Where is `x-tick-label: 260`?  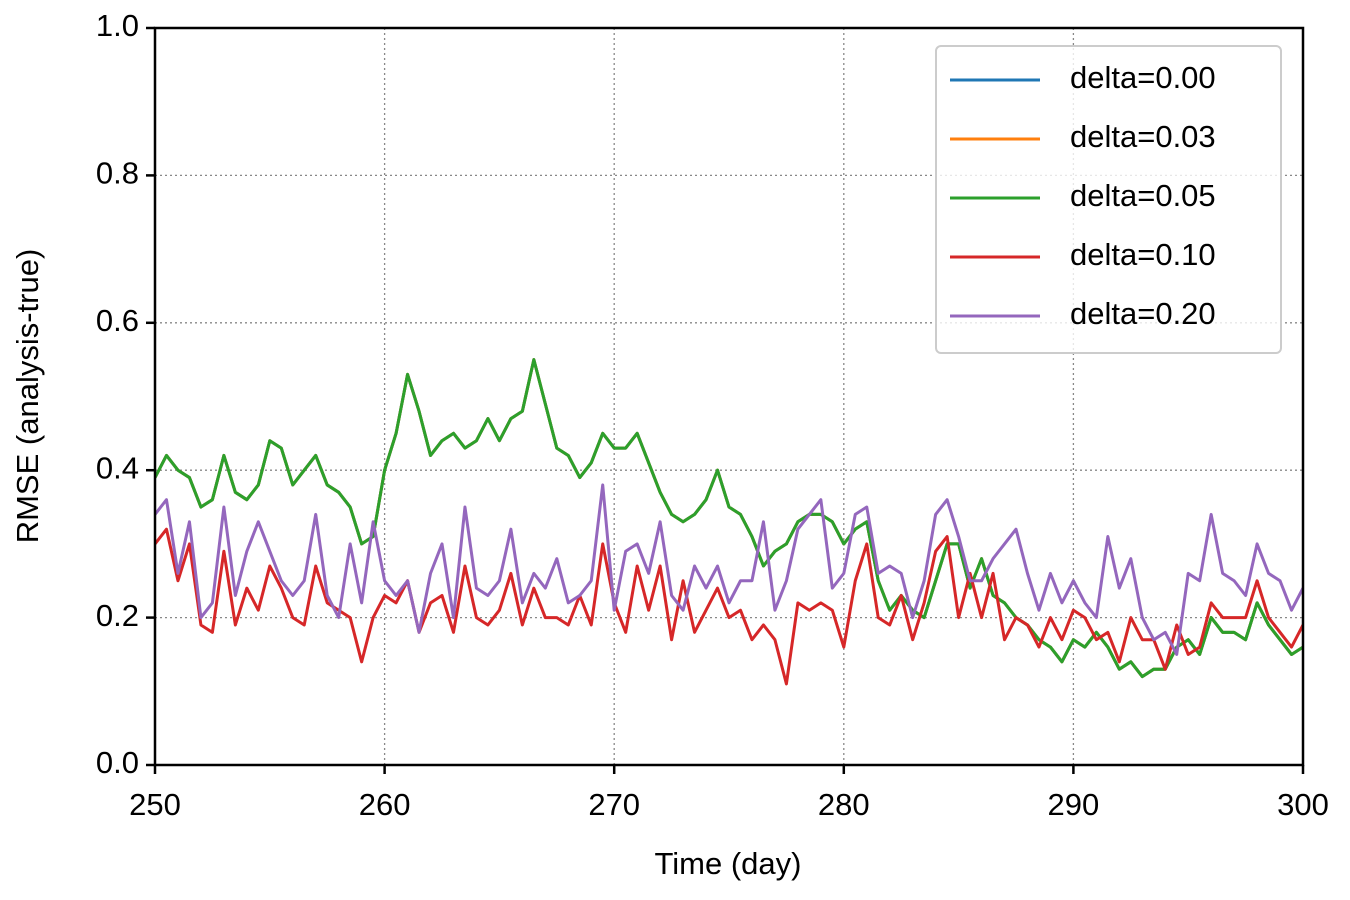
x-tick-label: 260 is located at coordinates (385, 804).